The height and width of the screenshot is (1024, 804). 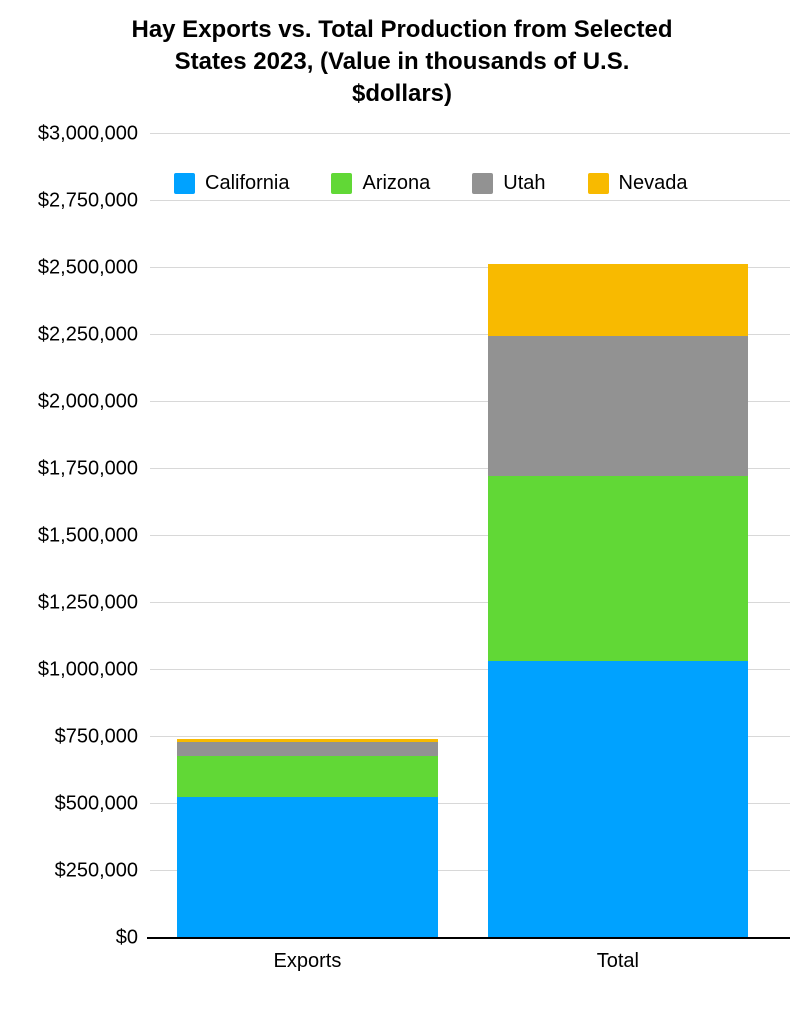 What do you see at coordinates (468, 938) in the screenshot?
I see `x-axis-line` at bounding box center [468, 938].